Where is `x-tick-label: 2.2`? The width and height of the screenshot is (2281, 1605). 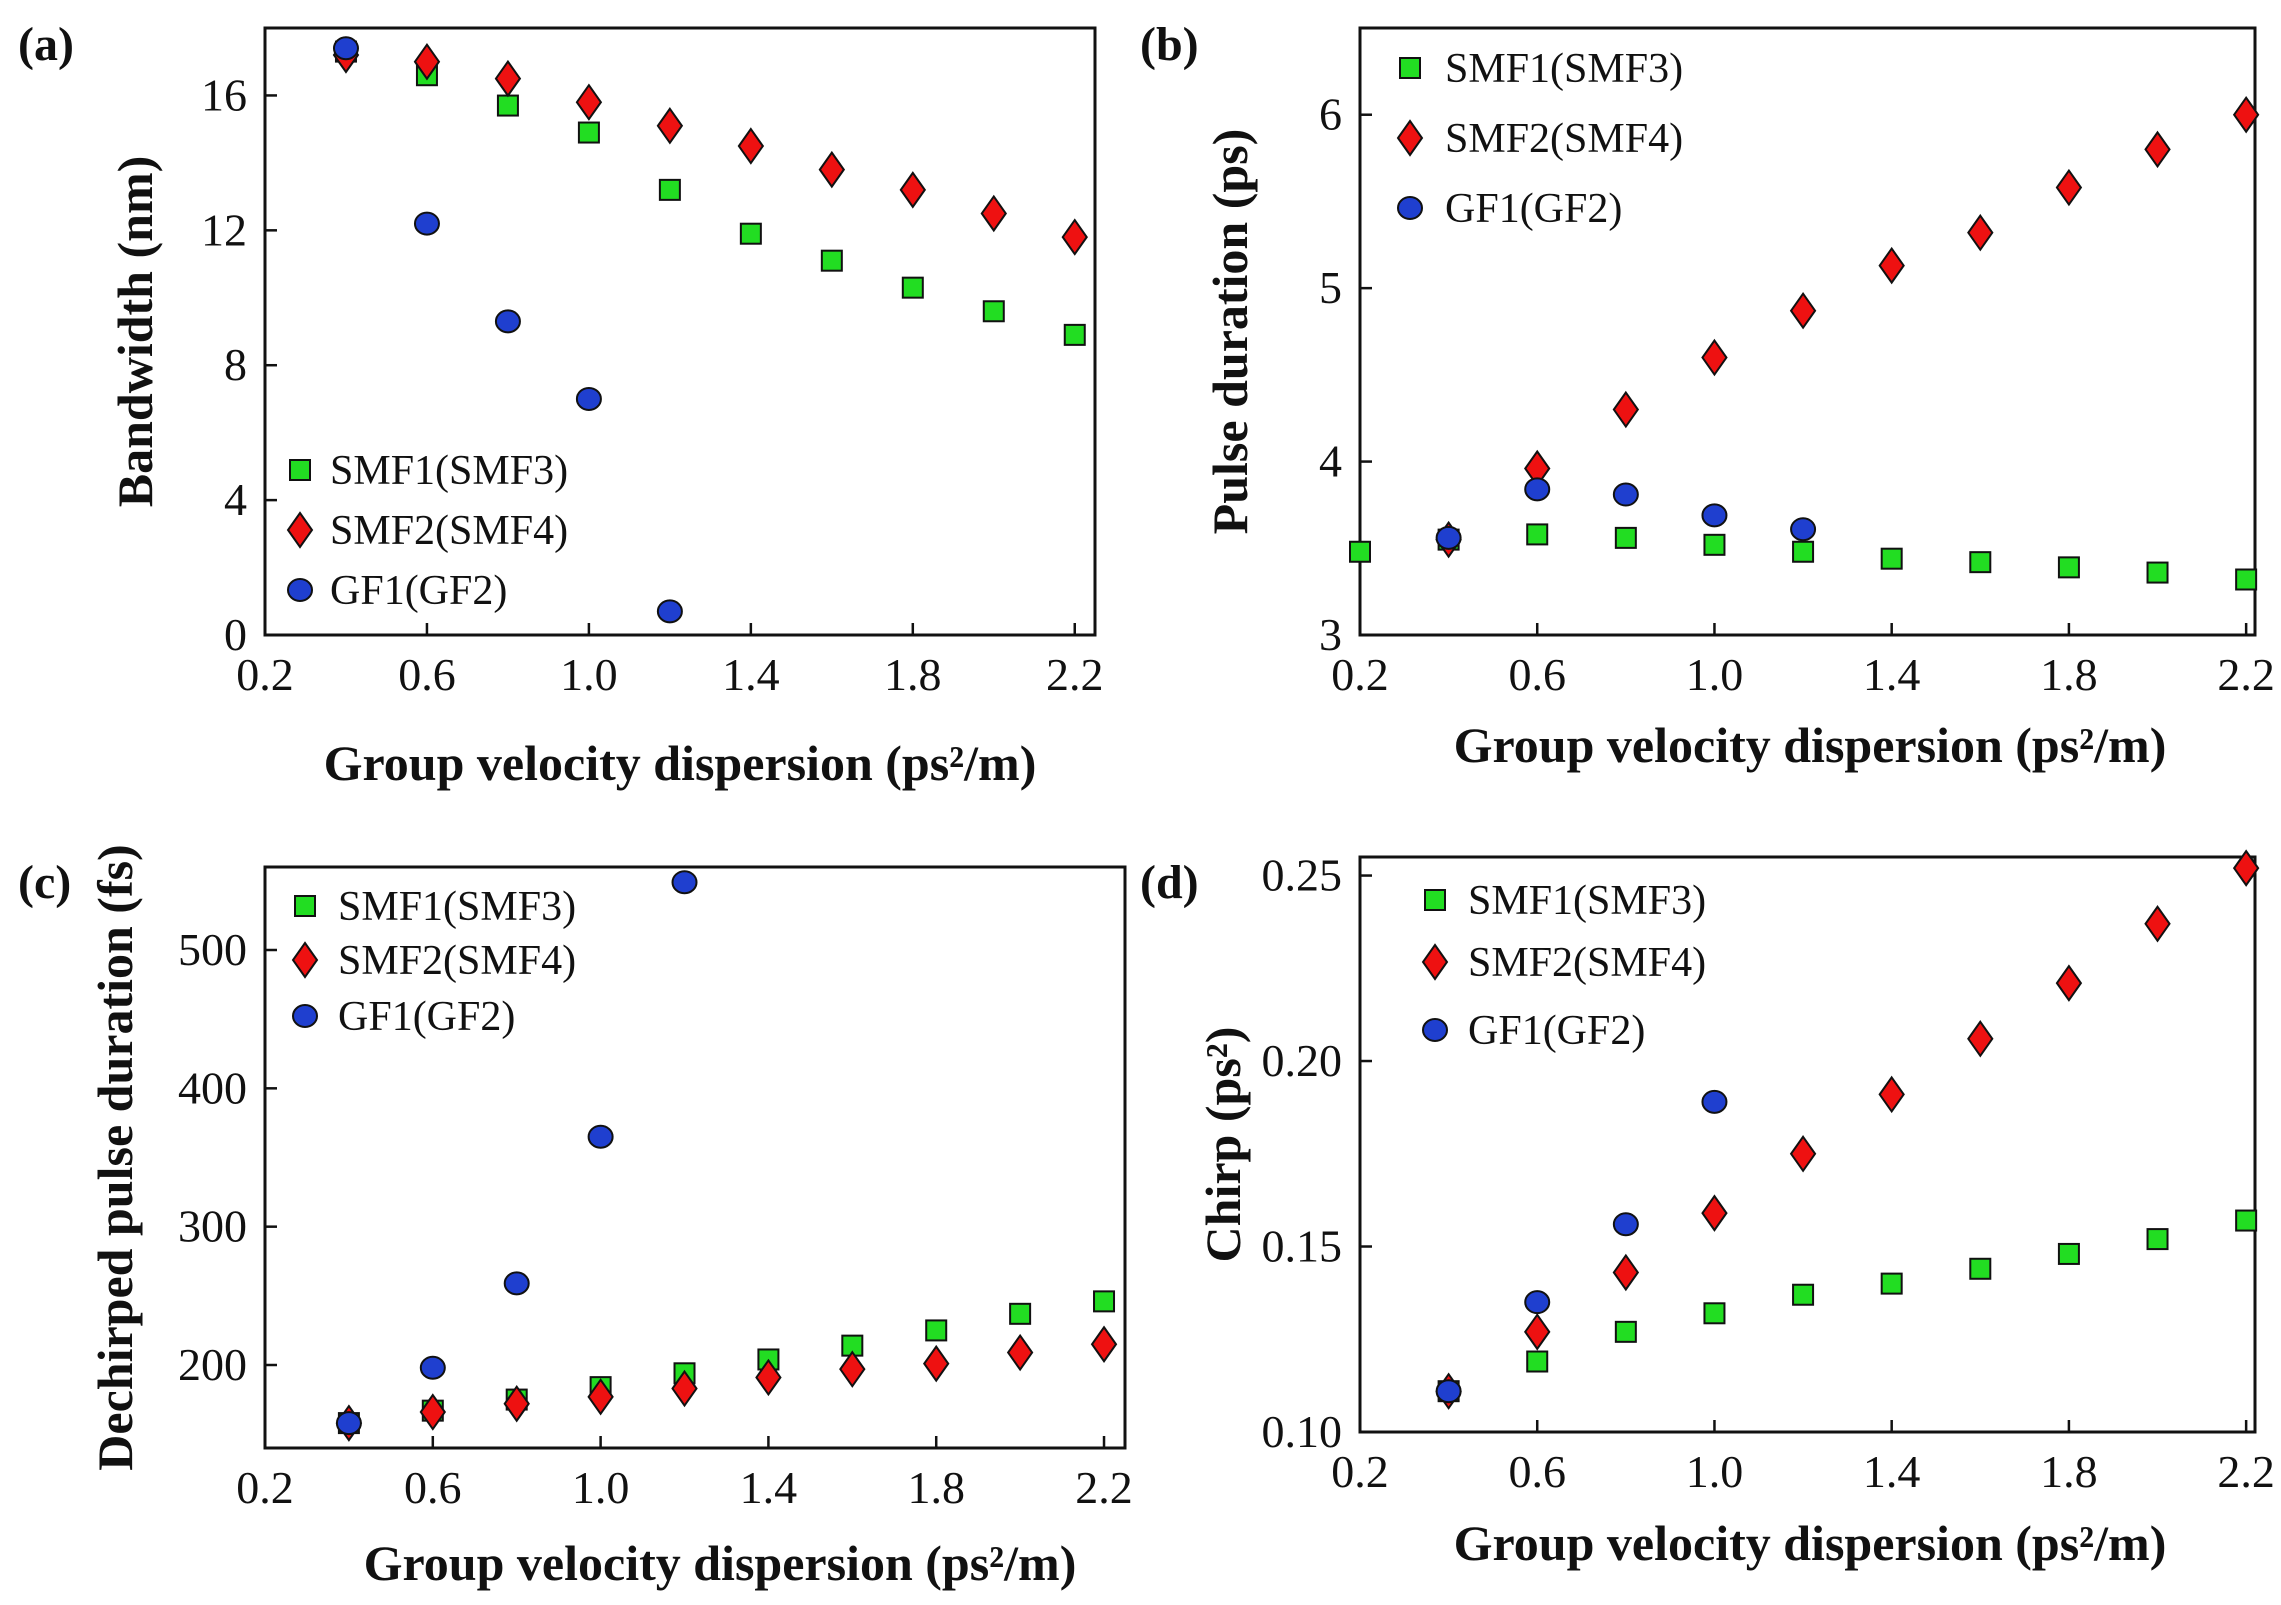
x-tick-label: 2.2 is located at coordinates (2246, 674).